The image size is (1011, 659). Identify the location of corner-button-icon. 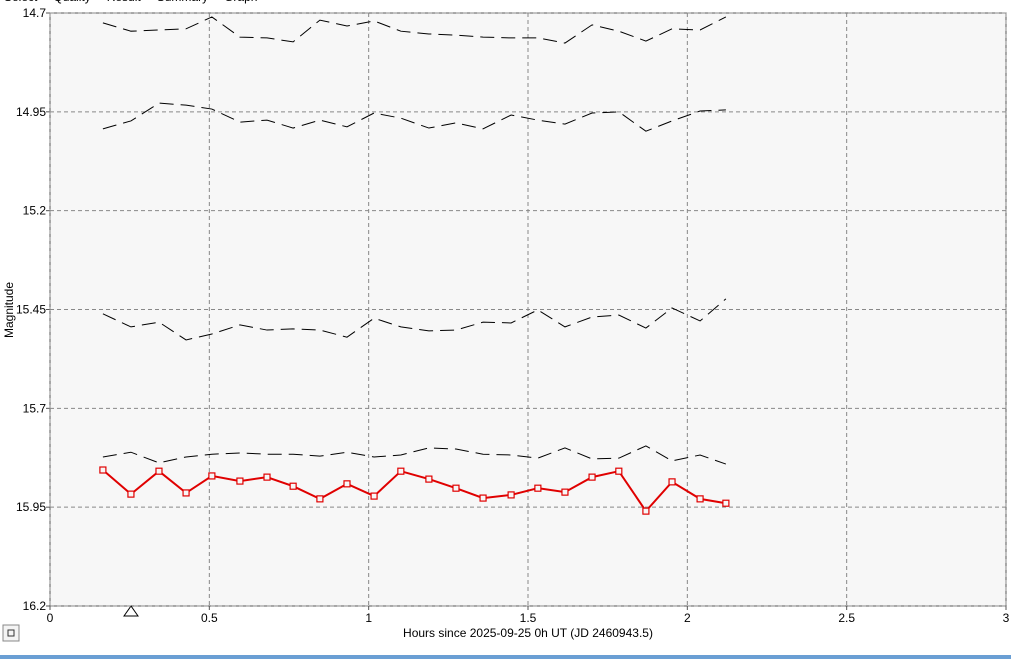
(11, 633).